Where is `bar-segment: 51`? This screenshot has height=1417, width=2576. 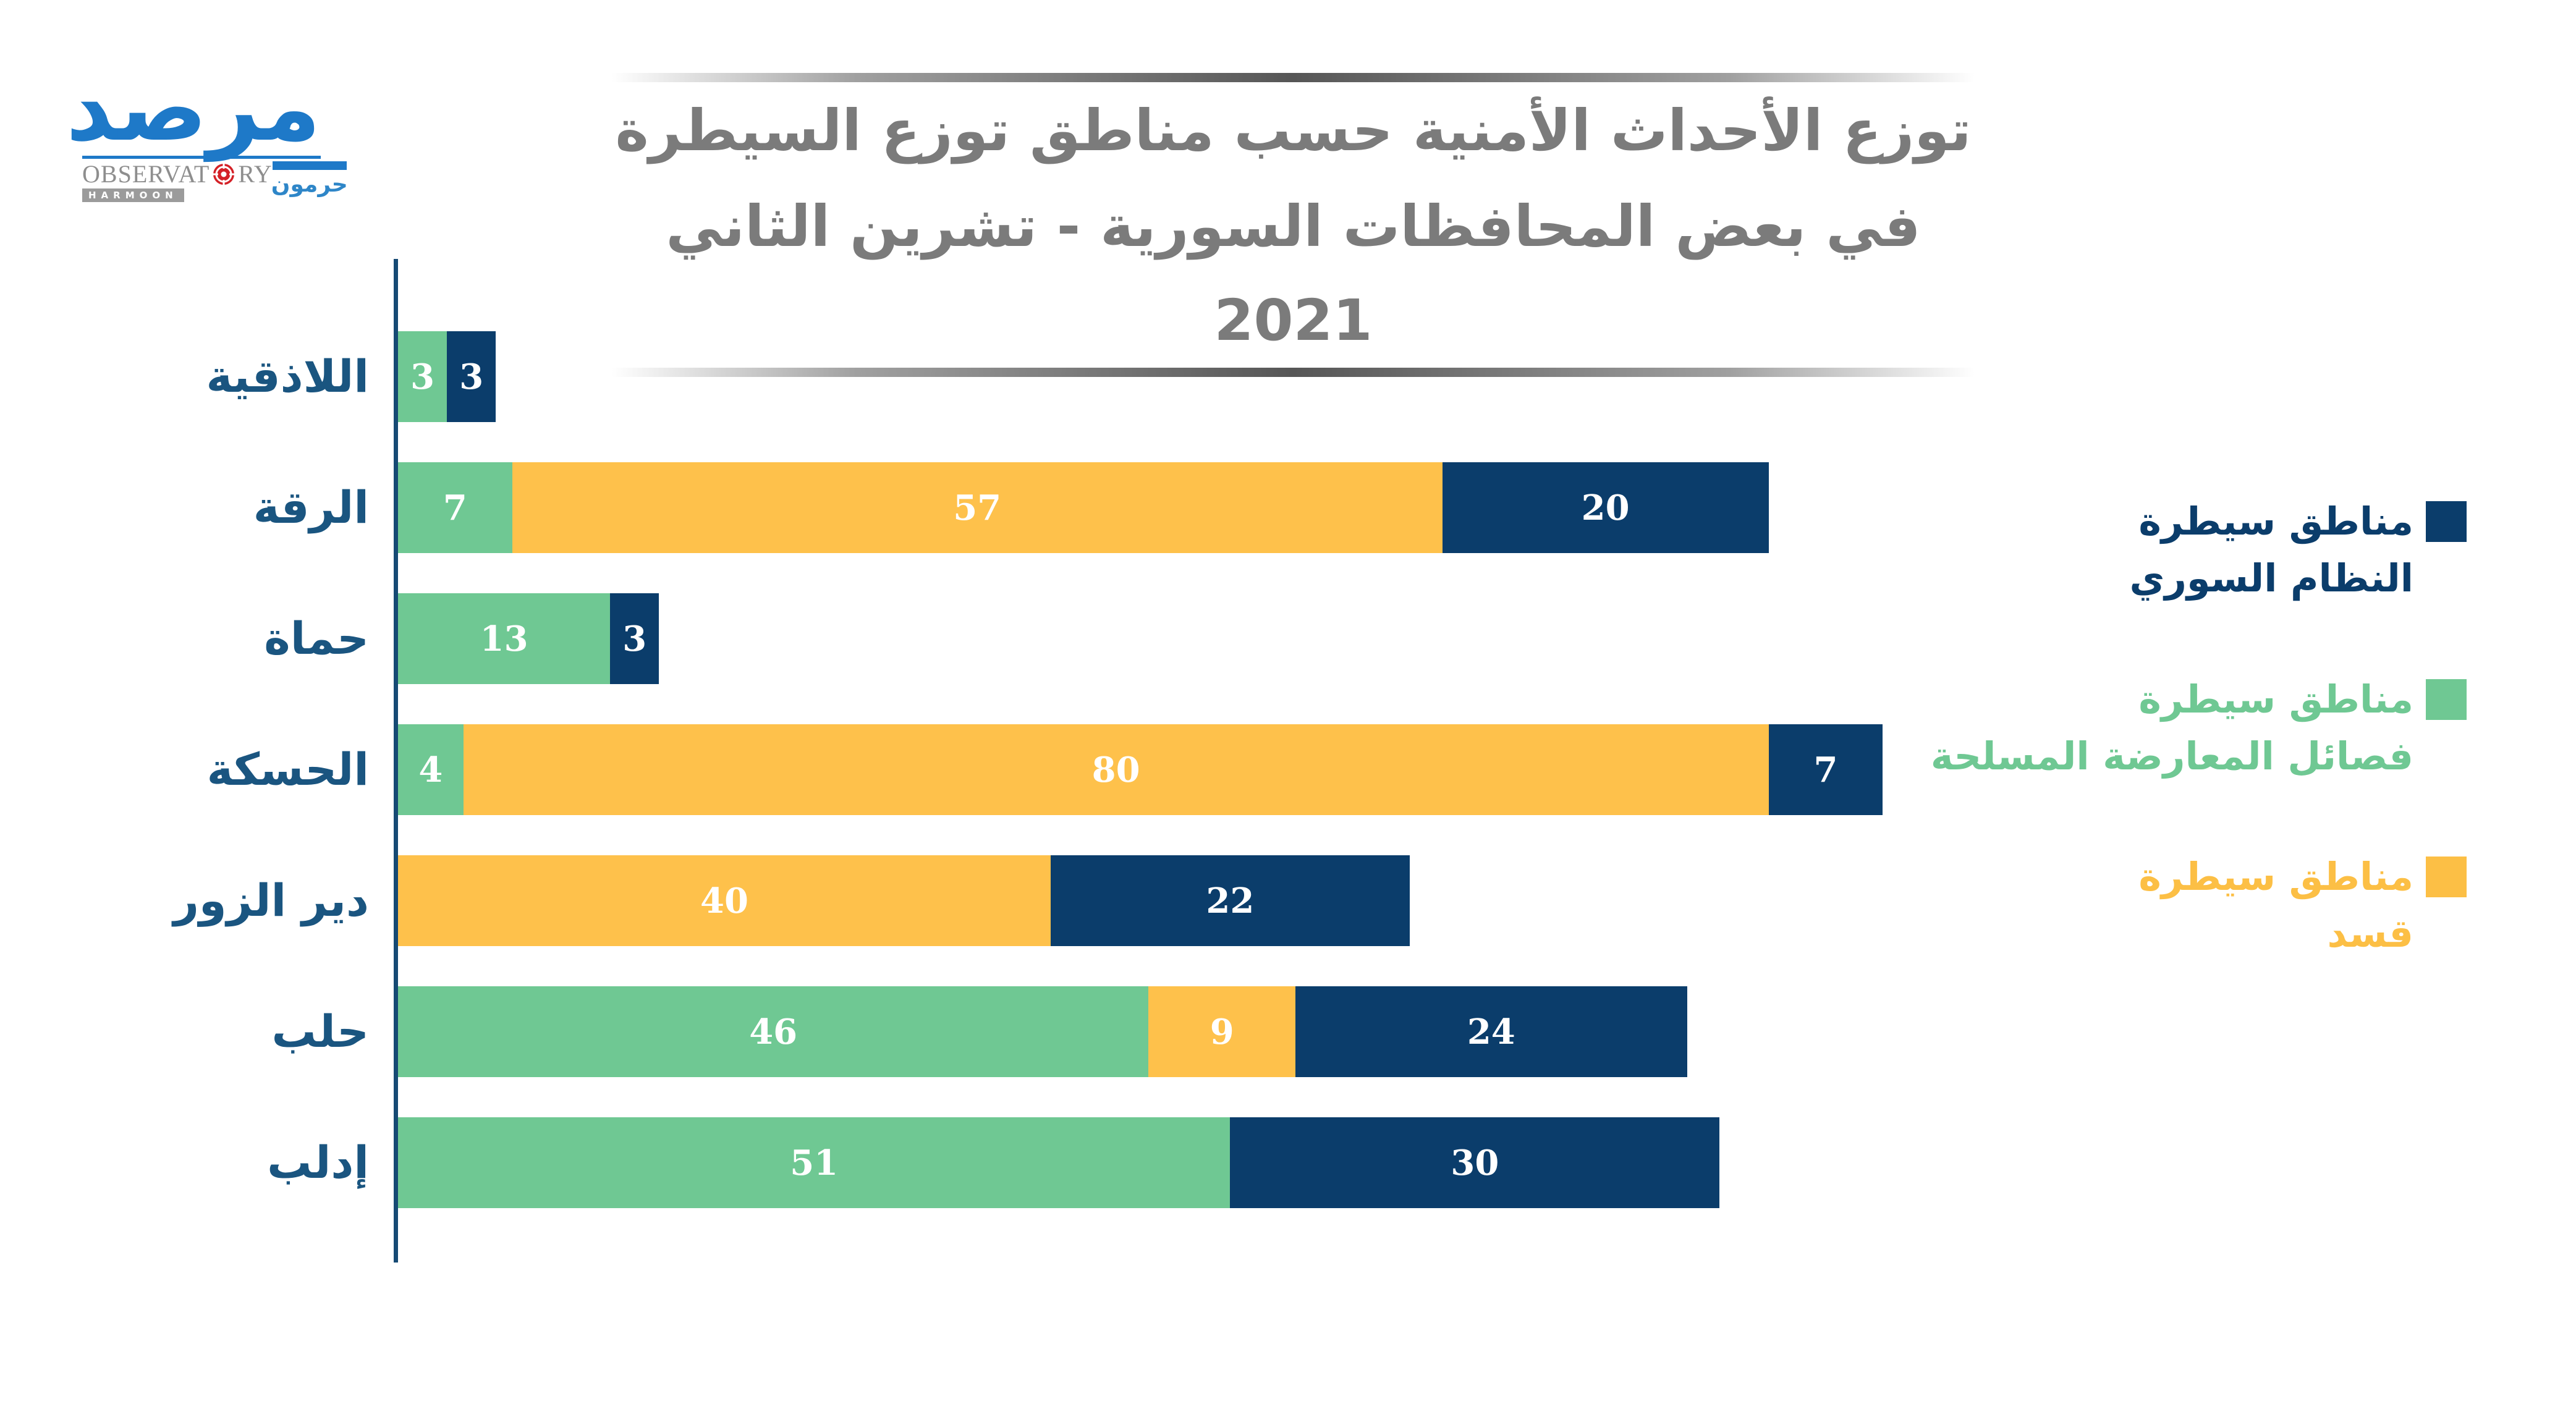 bar-segment: 51 is located at coordinates (814, 1162).